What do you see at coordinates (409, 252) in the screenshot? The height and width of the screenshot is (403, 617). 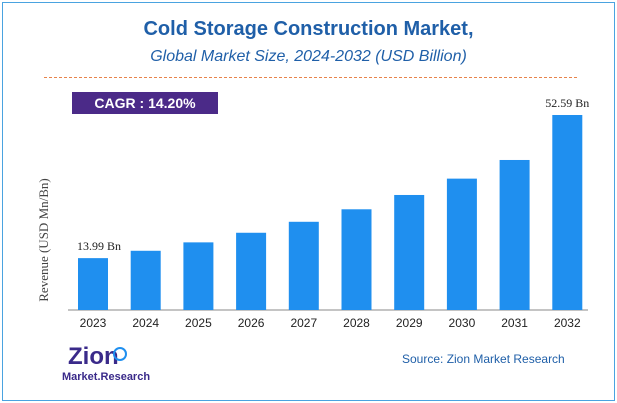 I see `bar-2029` at bounding box center [409, 252].